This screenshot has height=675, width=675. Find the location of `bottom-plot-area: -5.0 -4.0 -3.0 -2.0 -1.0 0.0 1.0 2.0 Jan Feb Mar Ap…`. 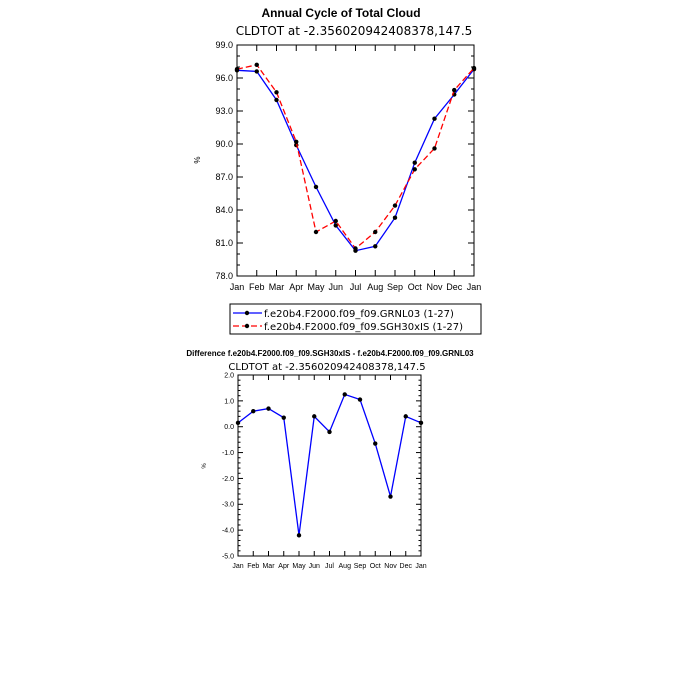

bottom-plot-area: -5.0 -4.0 -3.0 -2.0 -1.0 0.0 1.0 2.0 Jan Feb Mar Ap… is located at coordinates (324, 471).